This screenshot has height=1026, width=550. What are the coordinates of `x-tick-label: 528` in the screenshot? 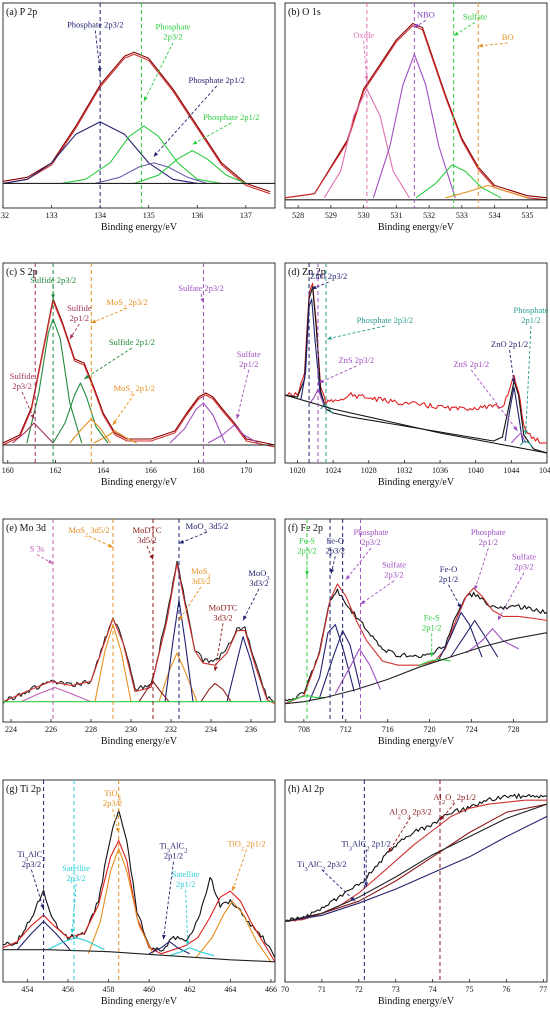 It's located at (298, 215).